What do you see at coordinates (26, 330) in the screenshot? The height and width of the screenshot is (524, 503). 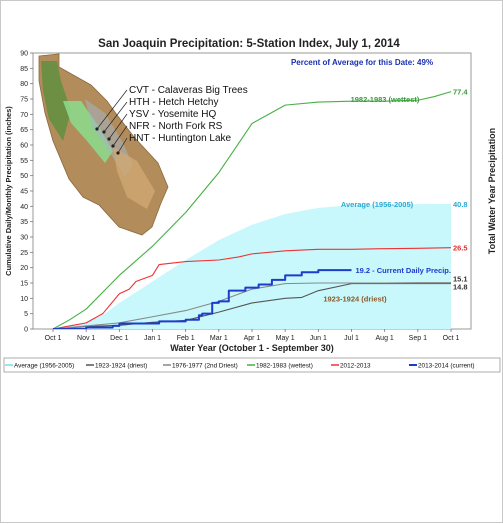 I see `y-tick-label: 0` at bounding box center [26, 330].